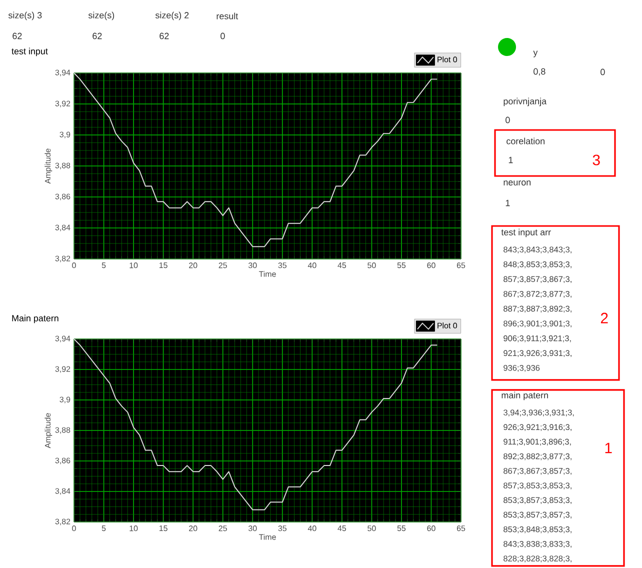 This screenshot has width=642, height=568. What do you see at coordinates (525, 102) in the screenshot?
I see `text: porivnjanja` at bounding box center [525, 102].